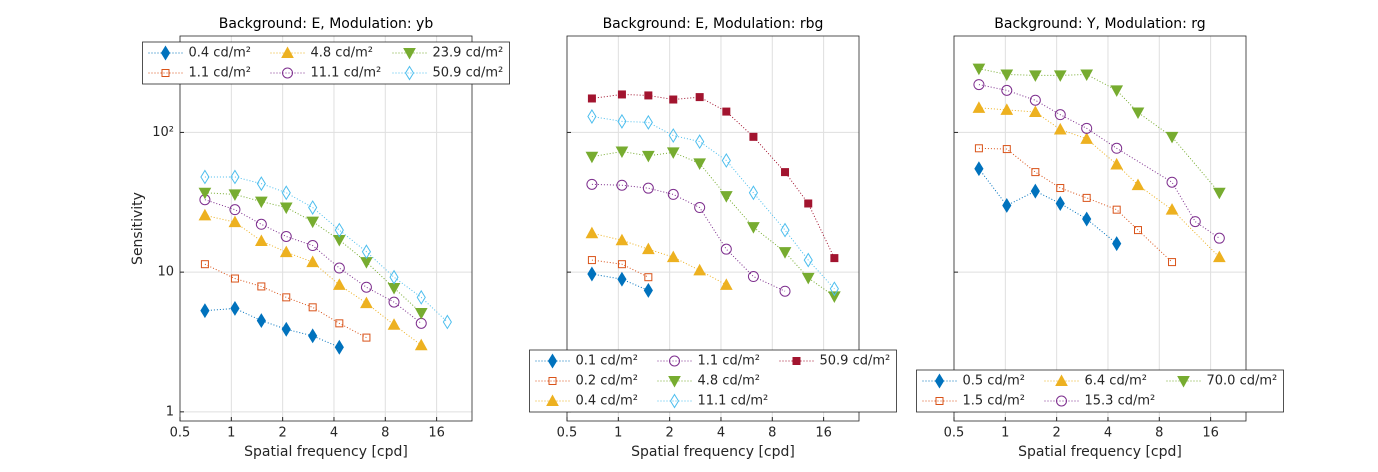 This screenshot has width=1378, height=472. Describe the element at coordinates (165, 272) in the screenshot. I see `y-tick-label: 10` at that location.